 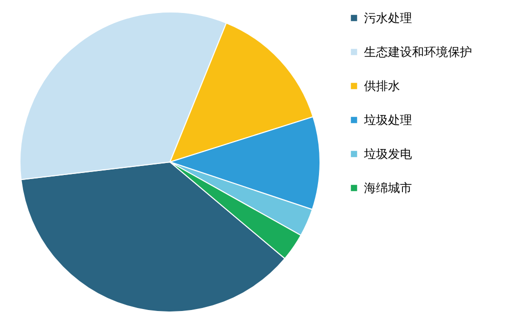 What do you see at coordinates (388, 188) in the screenshot?
I see `legend-label: 海绵城市` at bounding box center [388, 188].